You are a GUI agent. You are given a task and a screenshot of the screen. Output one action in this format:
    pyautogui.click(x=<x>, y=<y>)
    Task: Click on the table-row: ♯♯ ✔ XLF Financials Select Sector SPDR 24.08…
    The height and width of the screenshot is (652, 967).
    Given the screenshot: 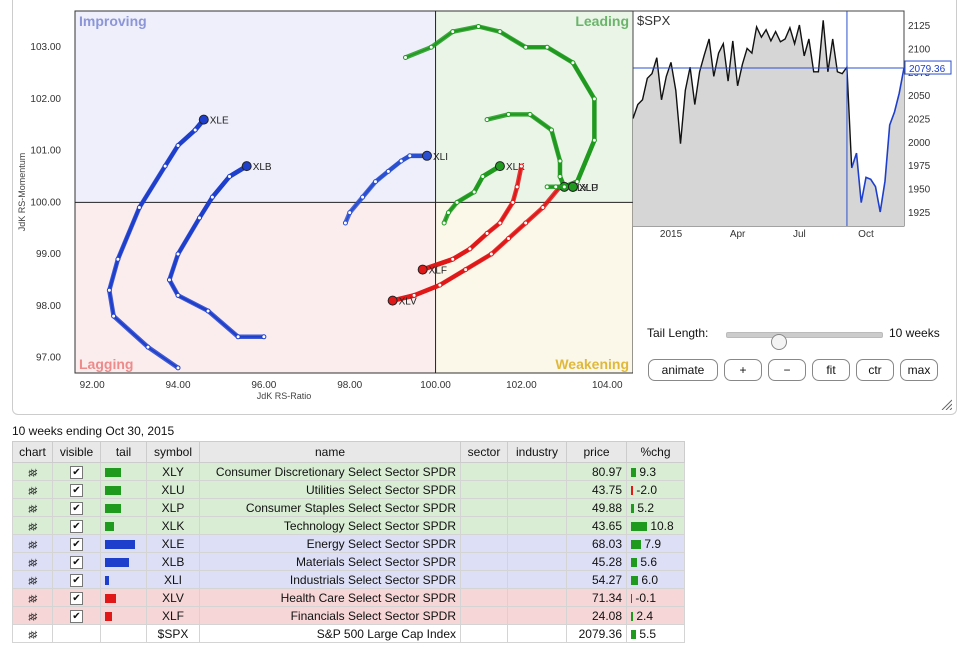 What is the action you would take?
    pyautogui.click(x=348, y=615)
    